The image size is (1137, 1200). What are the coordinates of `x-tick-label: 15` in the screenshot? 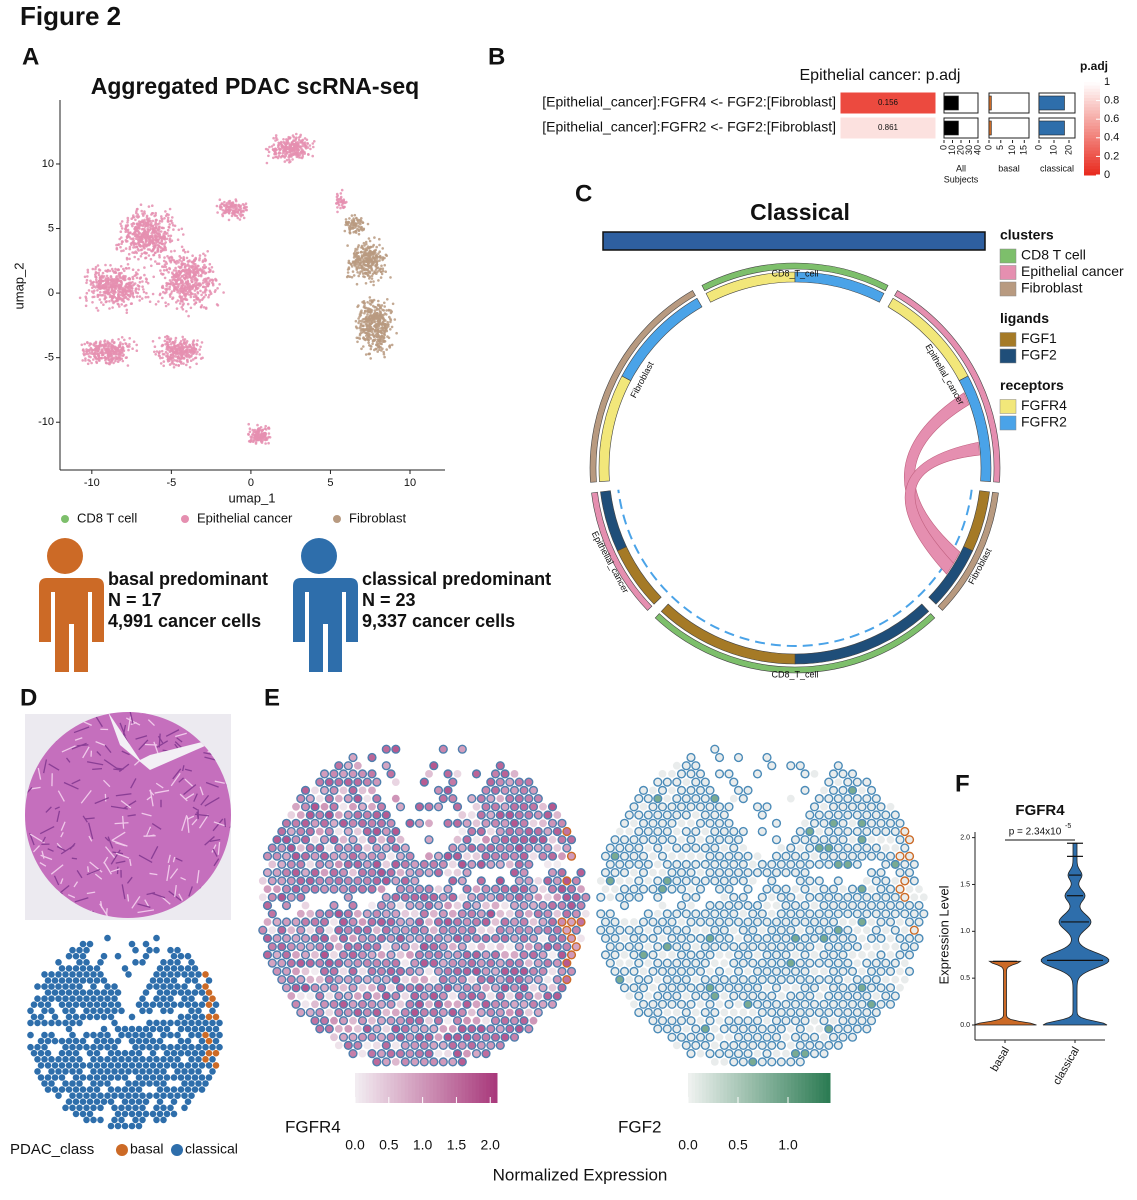 It's located at (1024, 150).